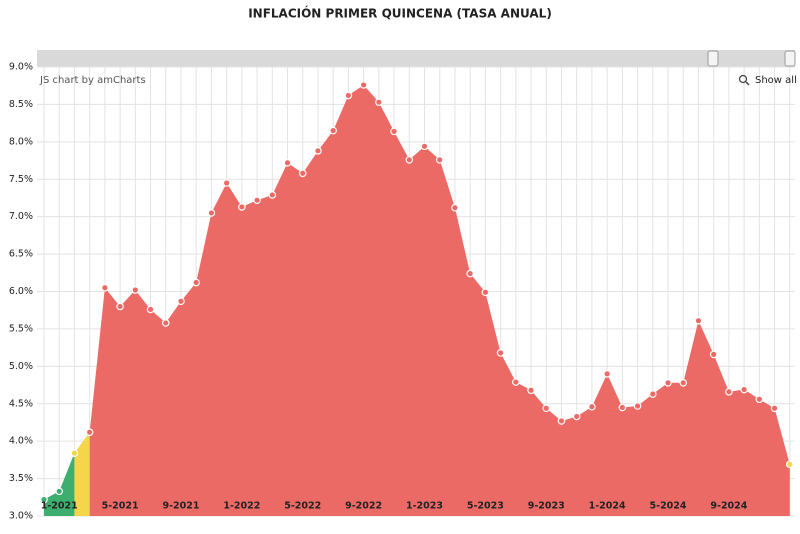 The image size is (800, 534). What do you see at coordinates (21, 328) in the screenshot?
I see `y-tick-label: 5.5%` at bounding box center [21, 328].